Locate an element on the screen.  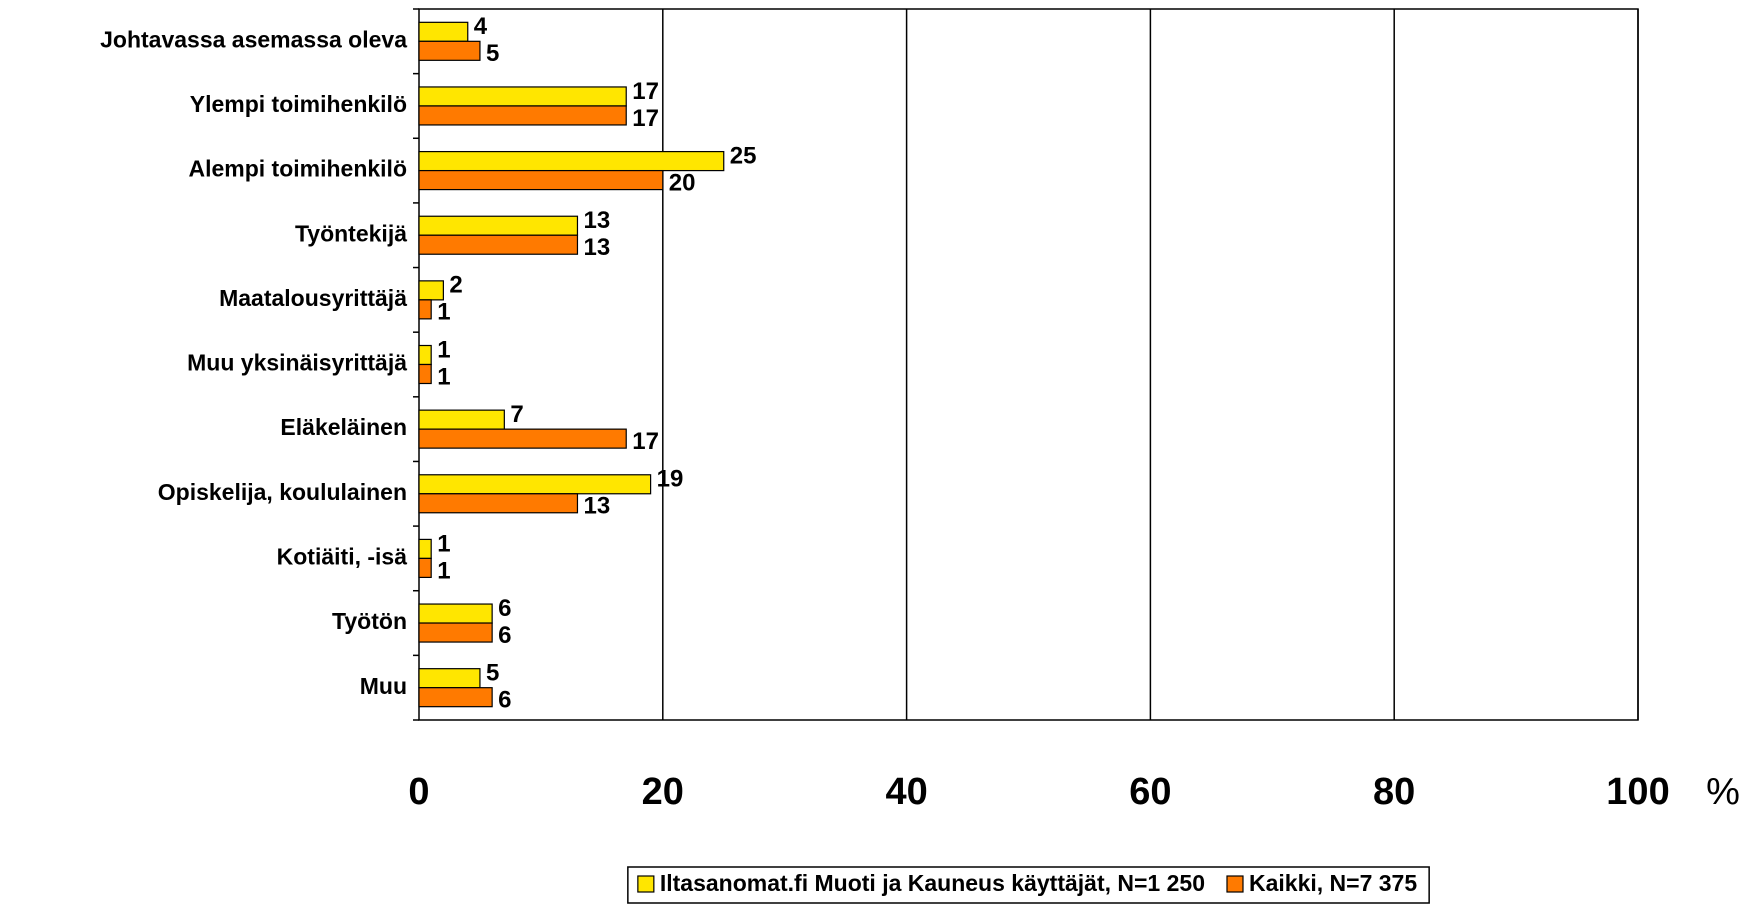
x-tick-label: 40 is located at coordinates (906, 792).